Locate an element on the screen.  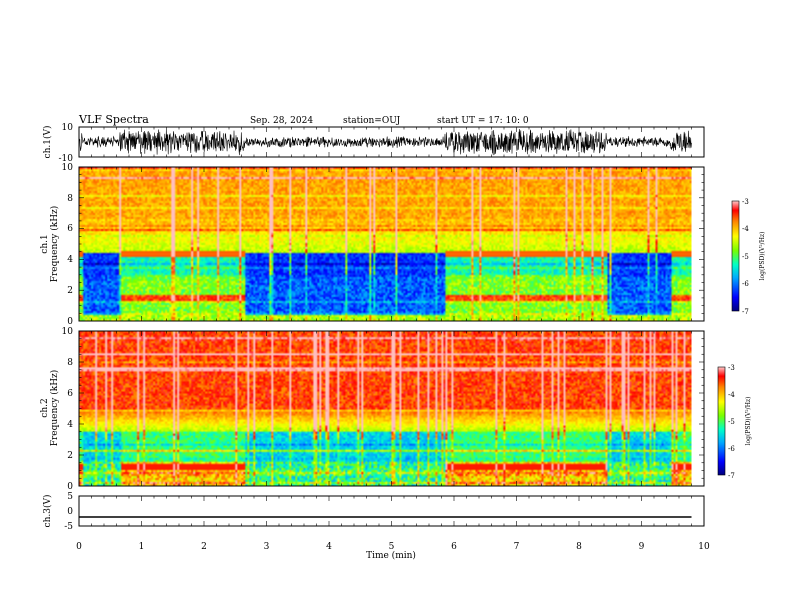
ch1-colorbar-tick: -5 is located at coordinates (745, 257).